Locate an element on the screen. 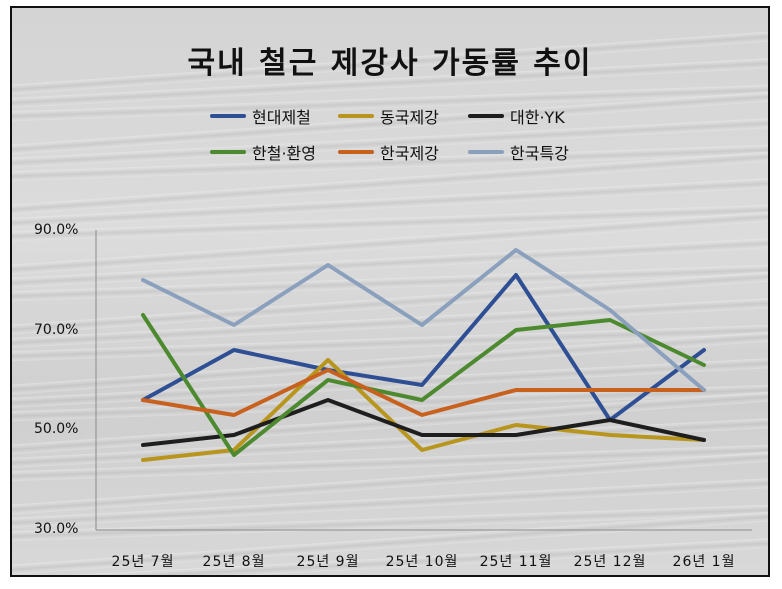 The width and height of the screenshot is (782, 589). y-tick-label: 90.0% is located at coordinates (56, 230).